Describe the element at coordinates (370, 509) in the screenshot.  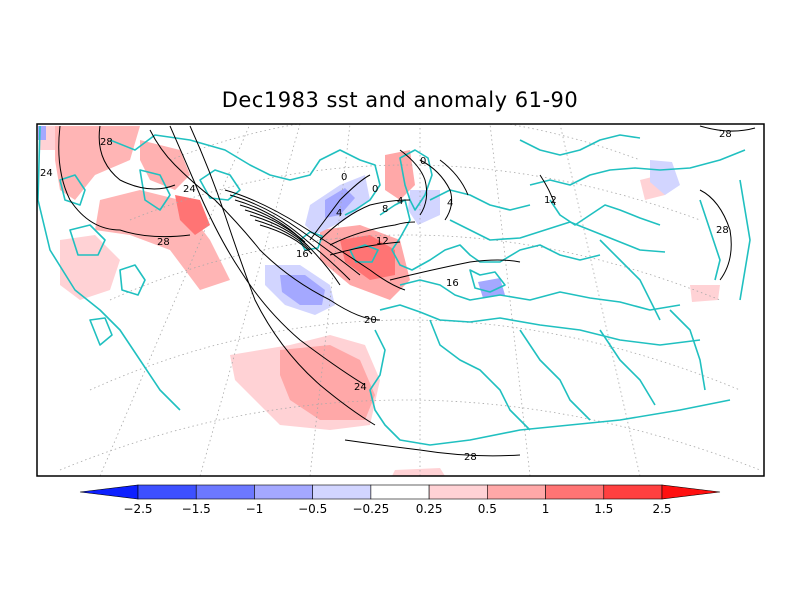
I see `colorbar-tick-label: −0.25` at that location.